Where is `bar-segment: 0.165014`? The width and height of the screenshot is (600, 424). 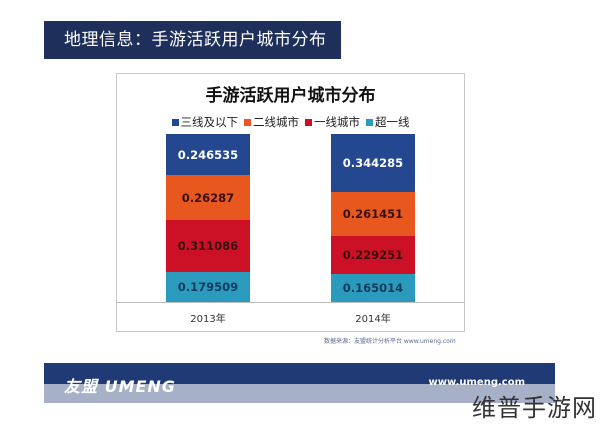
bar-segment: 0.165014 is located at coordinates (373, 288).